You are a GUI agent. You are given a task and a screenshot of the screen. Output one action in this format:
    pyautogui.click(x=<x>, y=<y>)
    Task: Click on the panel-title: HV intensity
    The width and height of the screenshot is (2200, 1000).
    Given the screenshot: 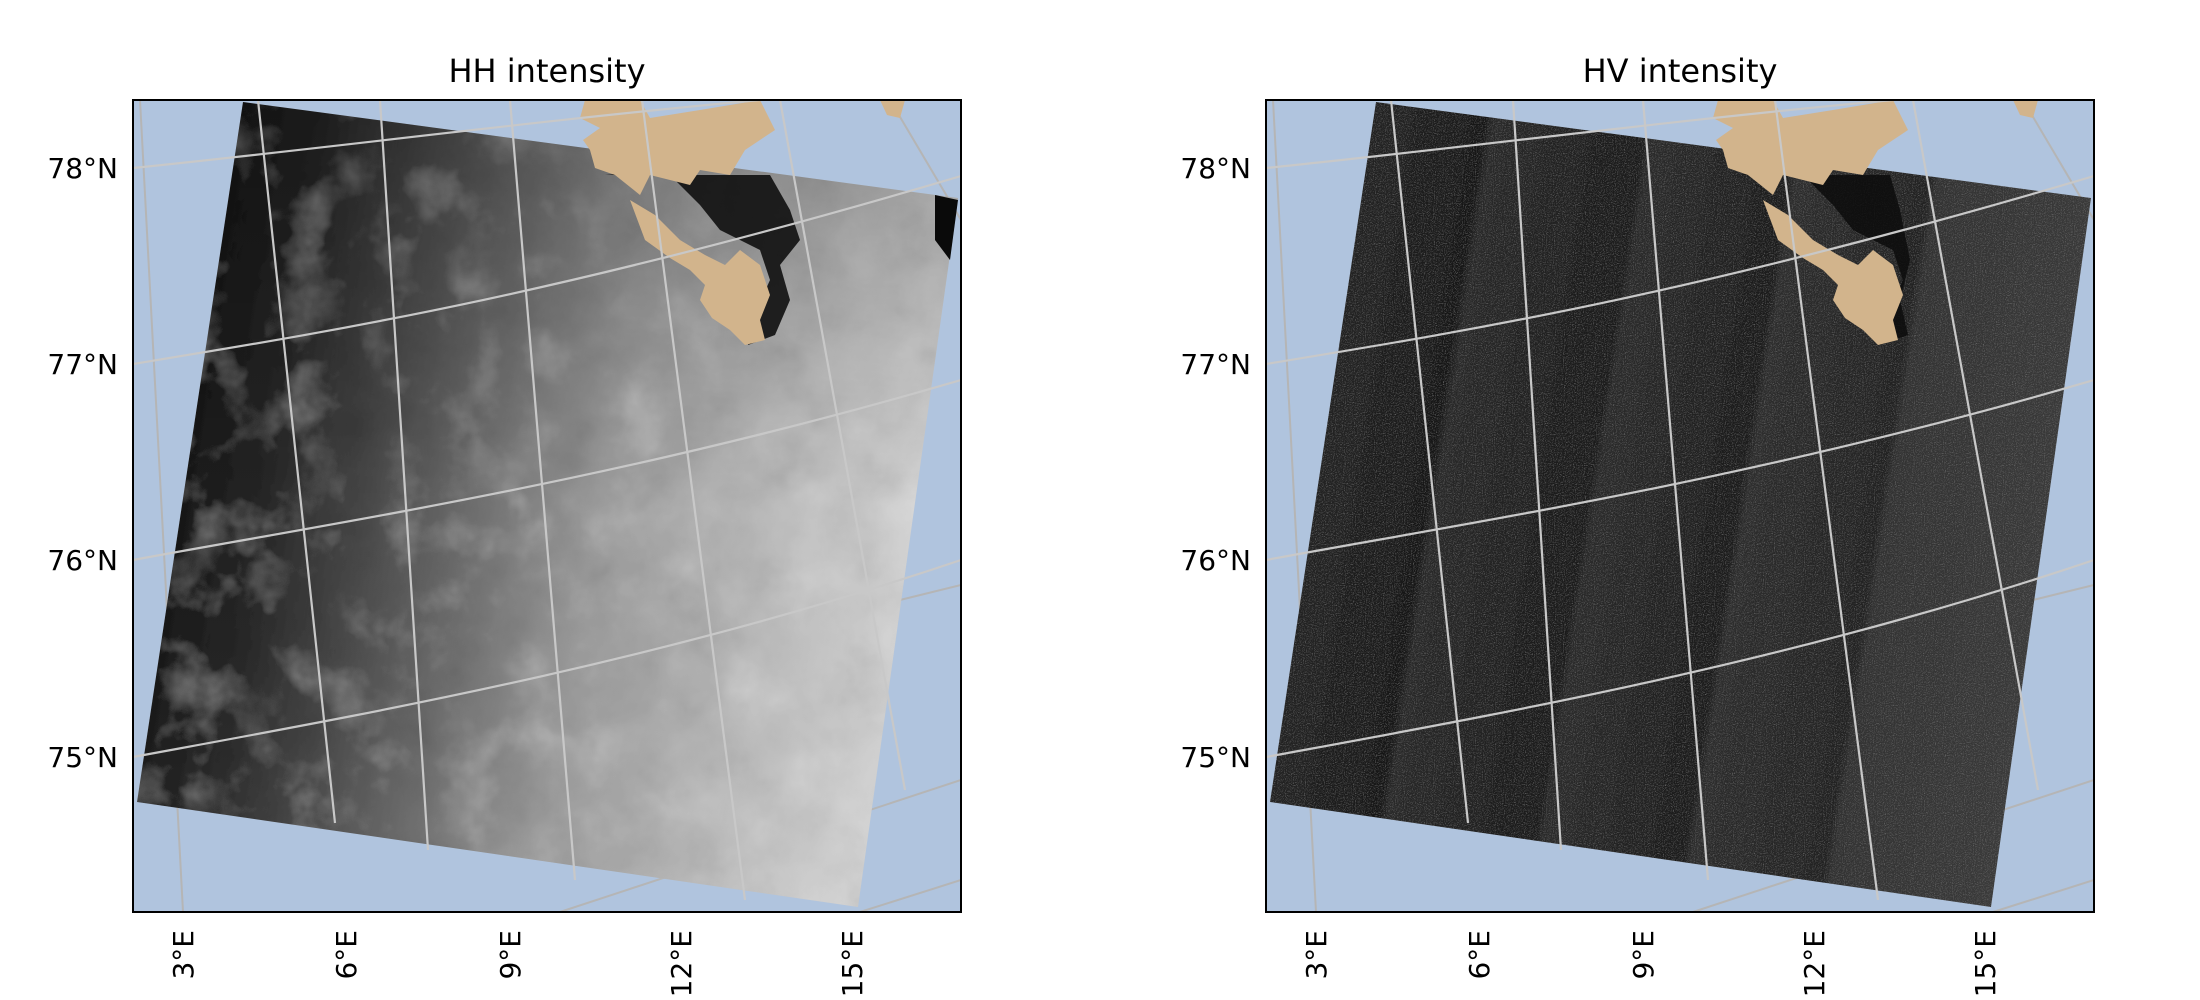 What is the action you would take?
    pyautogui.click(x=1680, y=71)
    